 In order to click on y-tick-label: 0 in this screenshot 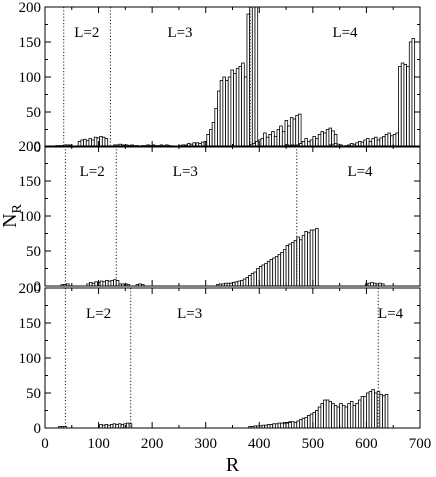, I will do `click(38, 429)`.